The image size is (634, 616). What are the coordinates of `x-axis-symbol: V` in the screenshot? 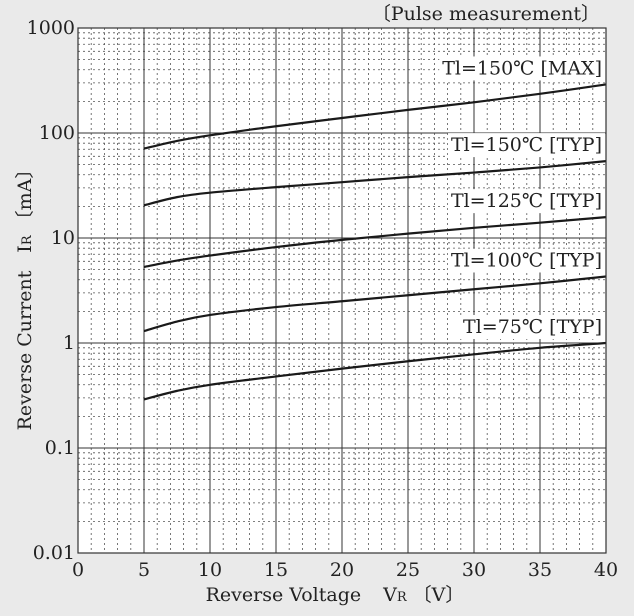 It's located at (389, 595).